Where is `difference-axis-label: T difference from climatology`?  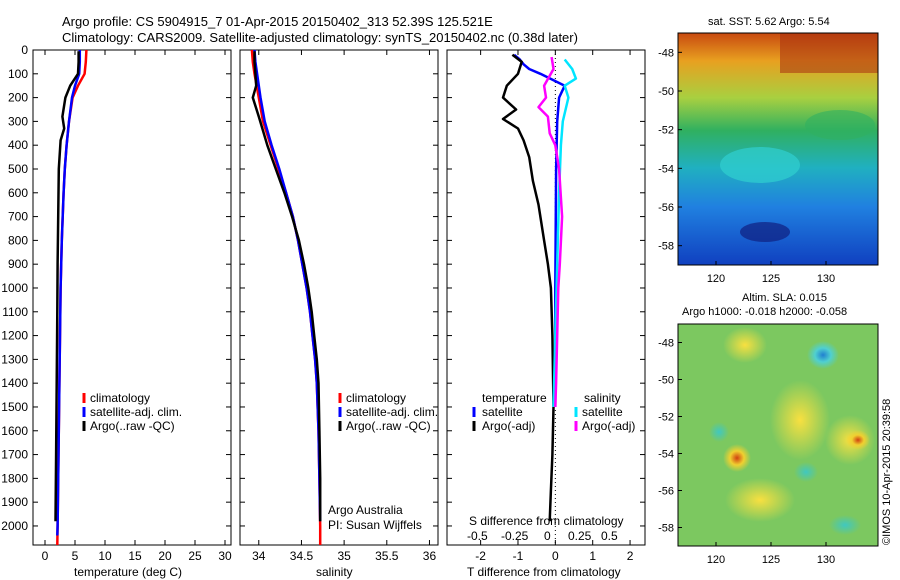 difference-axis-label: T difference from climatology is located at coordinates (544, 572).